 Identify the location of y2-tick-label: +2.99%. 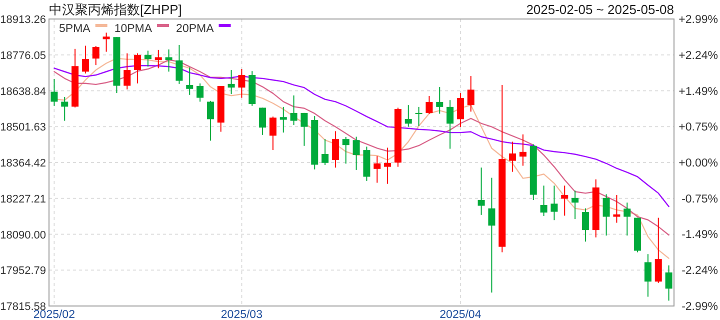
(698, 20).